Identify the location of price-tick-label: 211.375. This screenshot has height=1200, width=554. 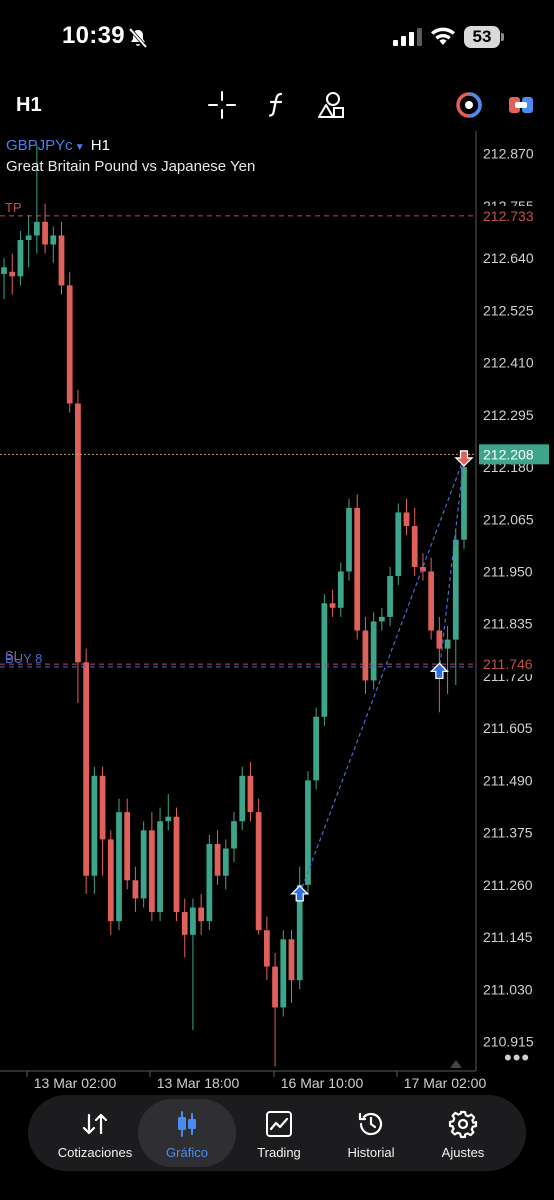
(508, 833).